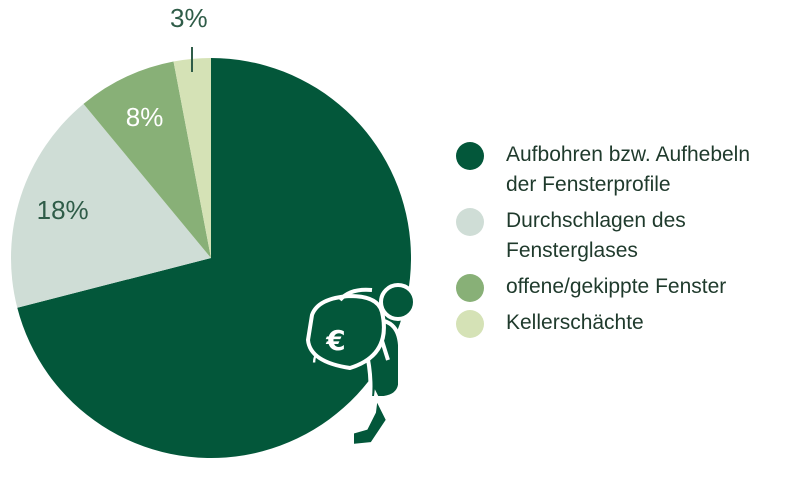  I want to click on pie-slice-label: 8%, so click(145, 117).